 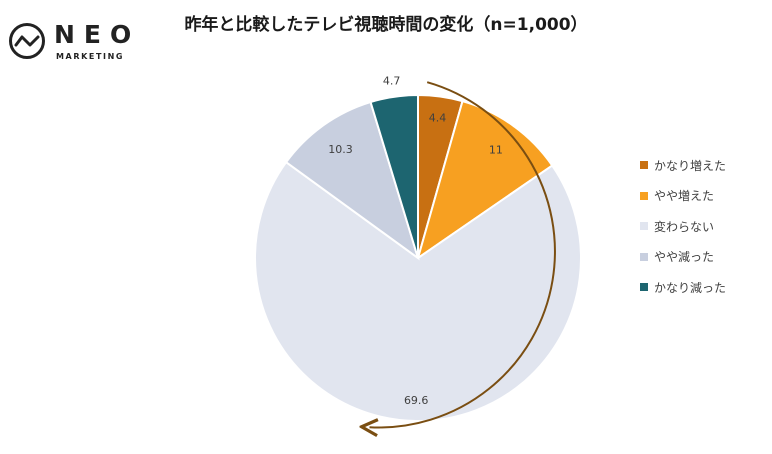 I want to click on neo-marketing-logo: NEO MARKETING, so click(x=73, y=44).